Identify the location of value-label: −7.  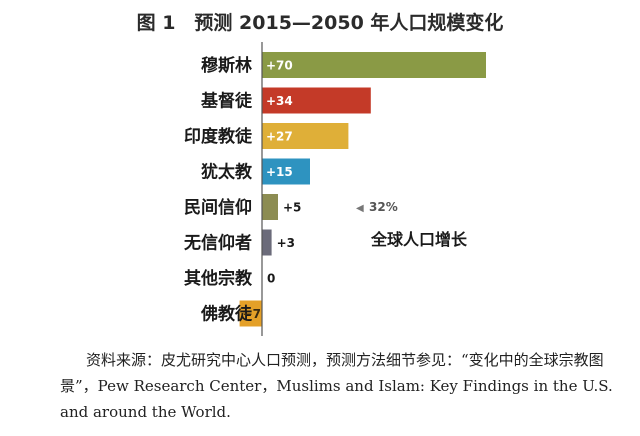
(252, 314).